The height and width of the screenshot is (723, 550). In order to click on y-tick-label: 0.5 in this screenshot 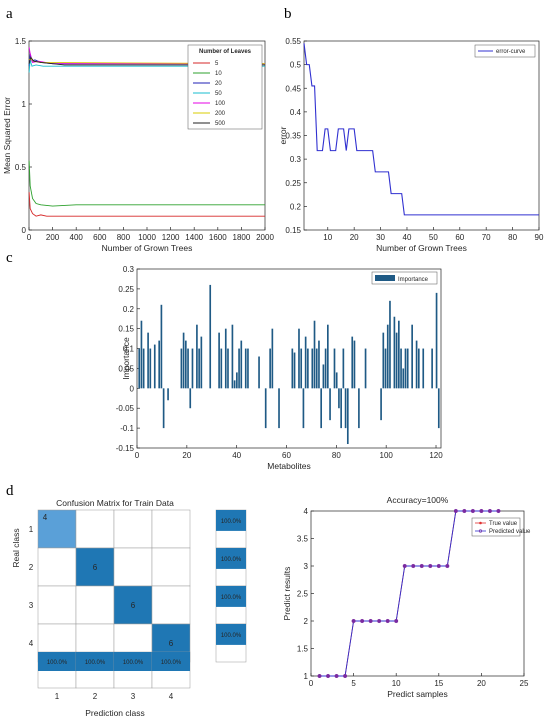, I will do `click(21, 167)`.